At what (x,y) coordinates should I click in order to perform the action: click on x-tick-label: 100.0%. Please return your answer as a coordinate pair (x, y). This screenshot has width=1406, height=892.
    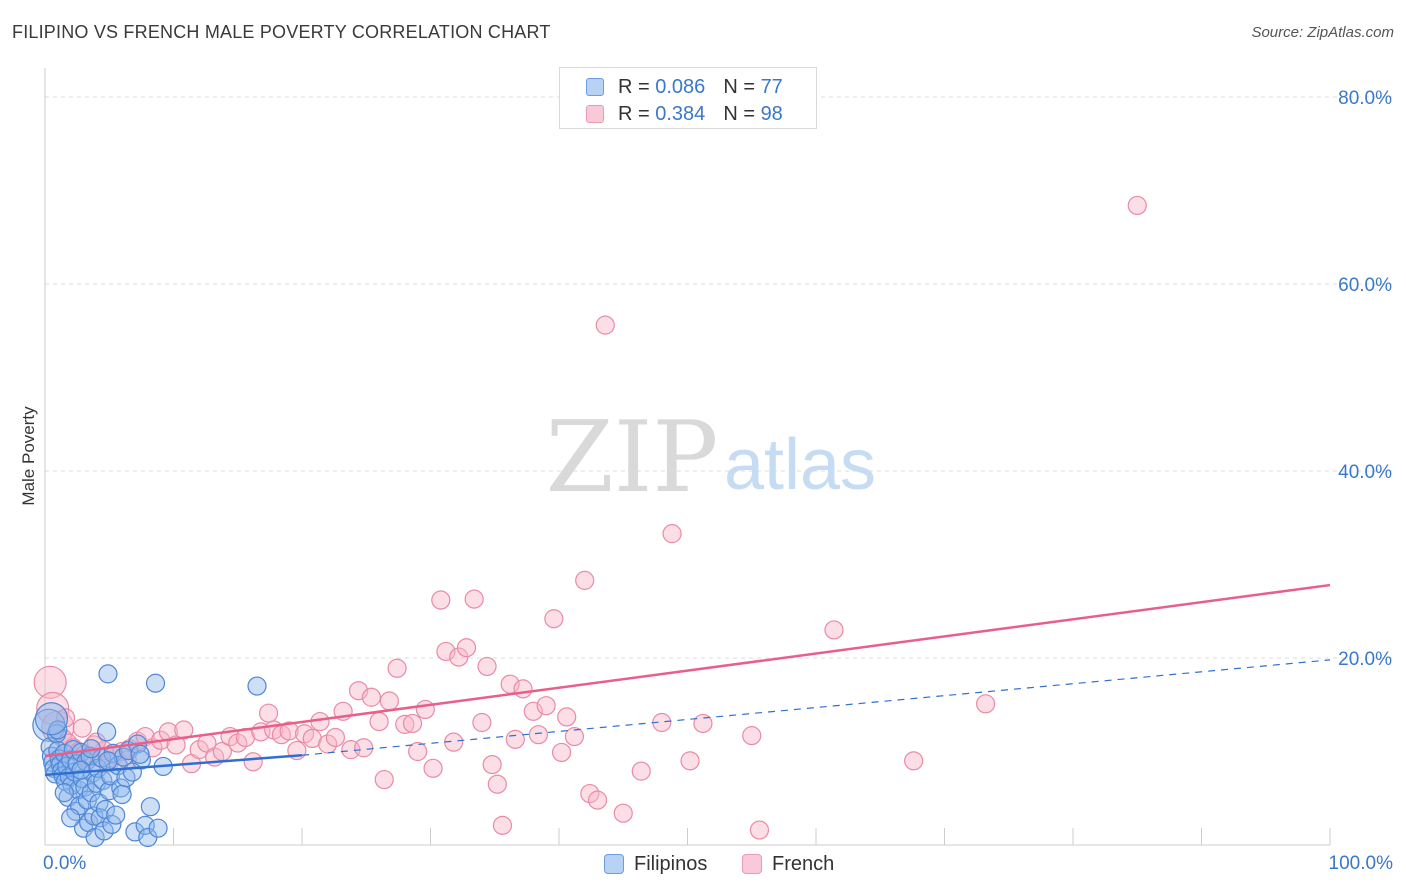
    Looking at the image, I should click on (1361, 863).